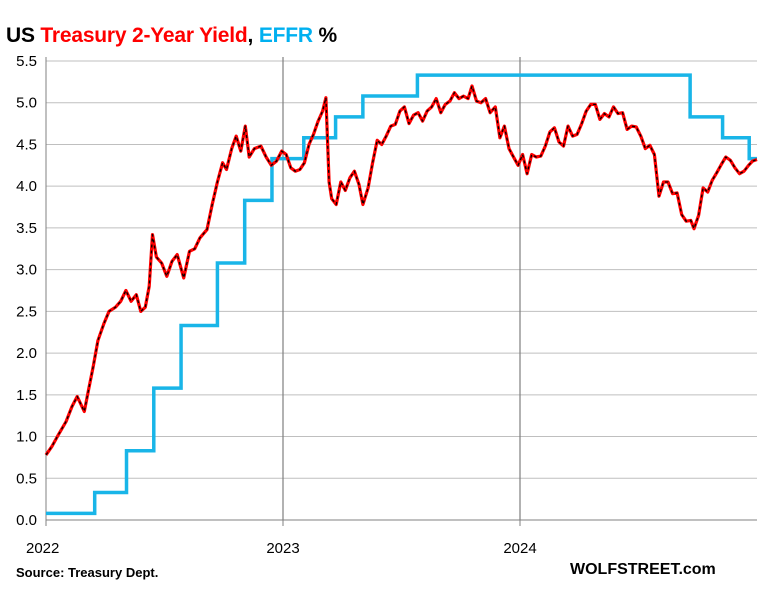  What do you see at coordinates (285, 35) in the screenshot?
I see `title-effr: EFFR` at bounding box center [285, 35].